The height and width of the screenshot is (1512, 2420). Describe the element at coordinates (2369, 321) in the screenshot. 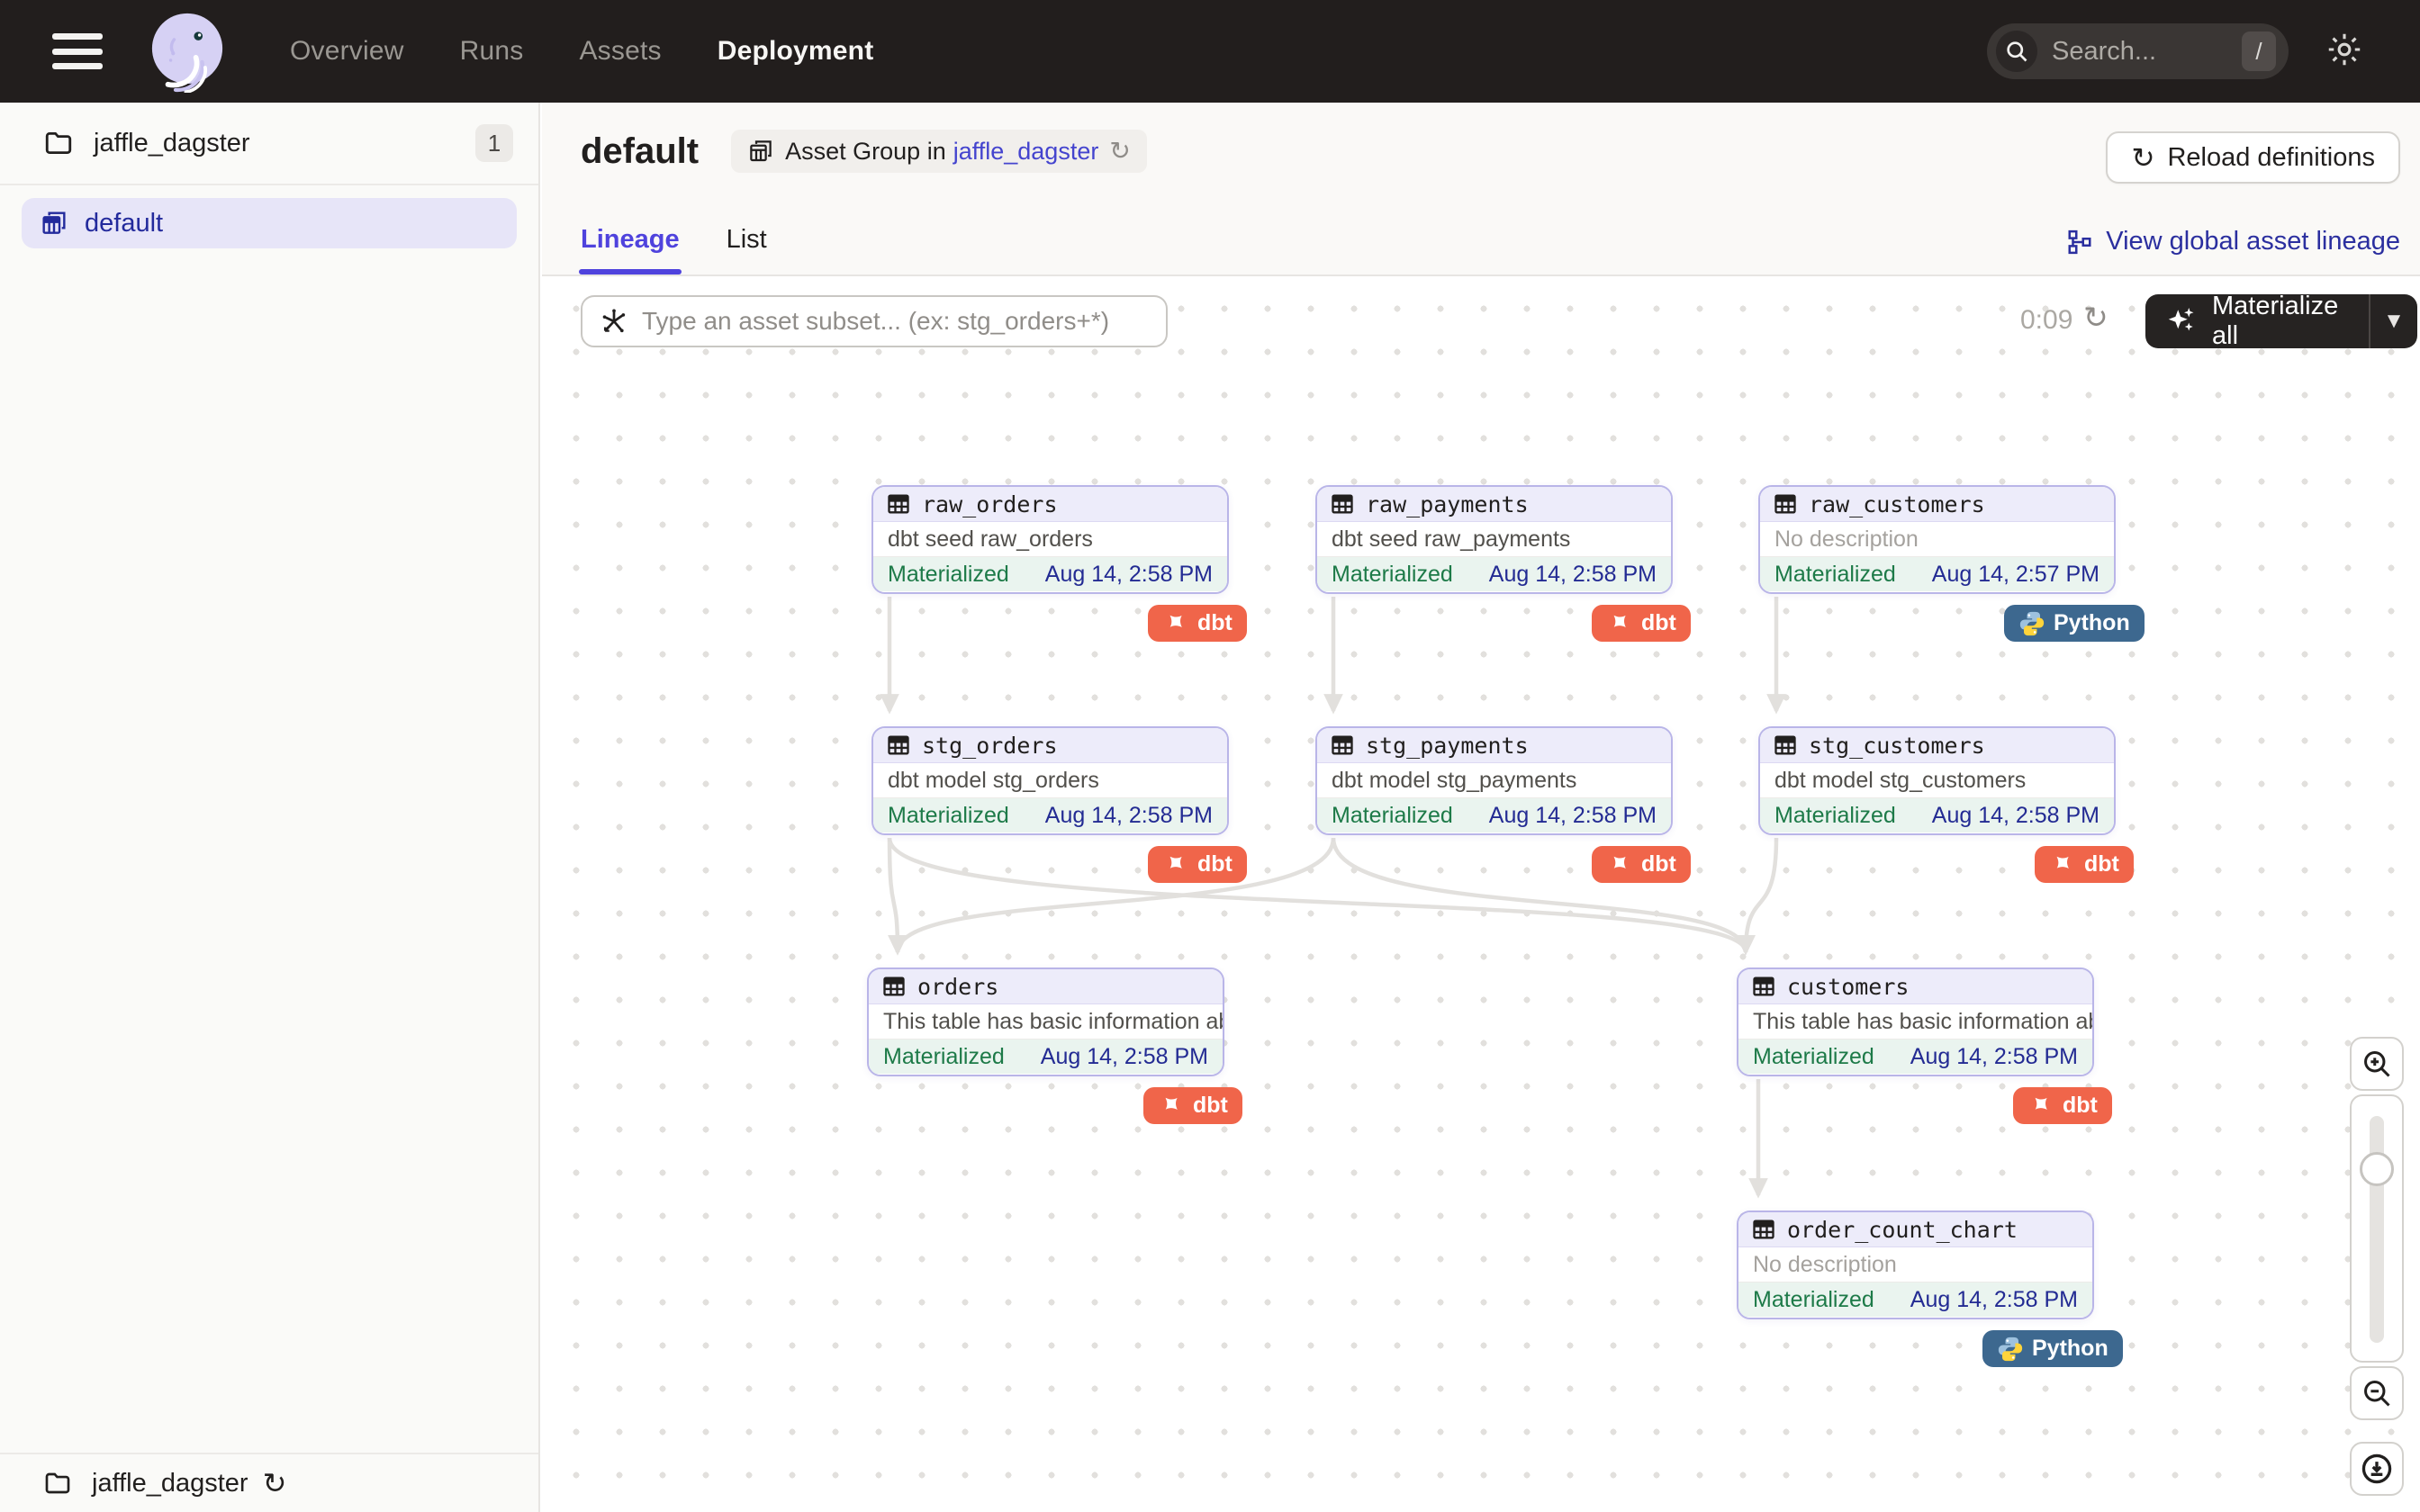

I see `button-divider` at that location.